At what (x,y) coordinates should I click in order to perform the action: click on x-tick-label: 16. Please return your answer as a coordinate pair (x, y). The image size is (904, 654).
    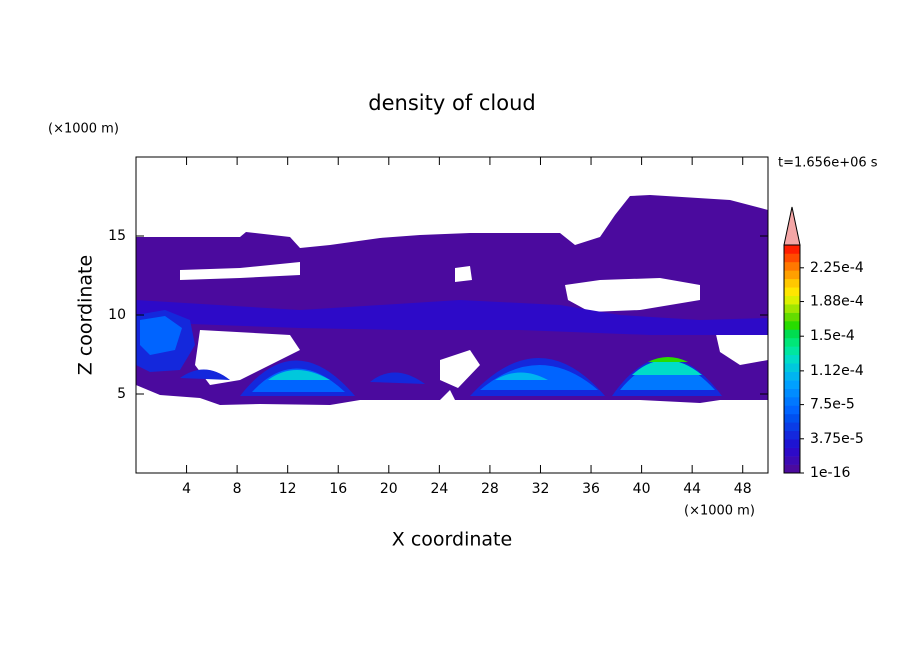
    Looking at the image, I should click on (338, 489).